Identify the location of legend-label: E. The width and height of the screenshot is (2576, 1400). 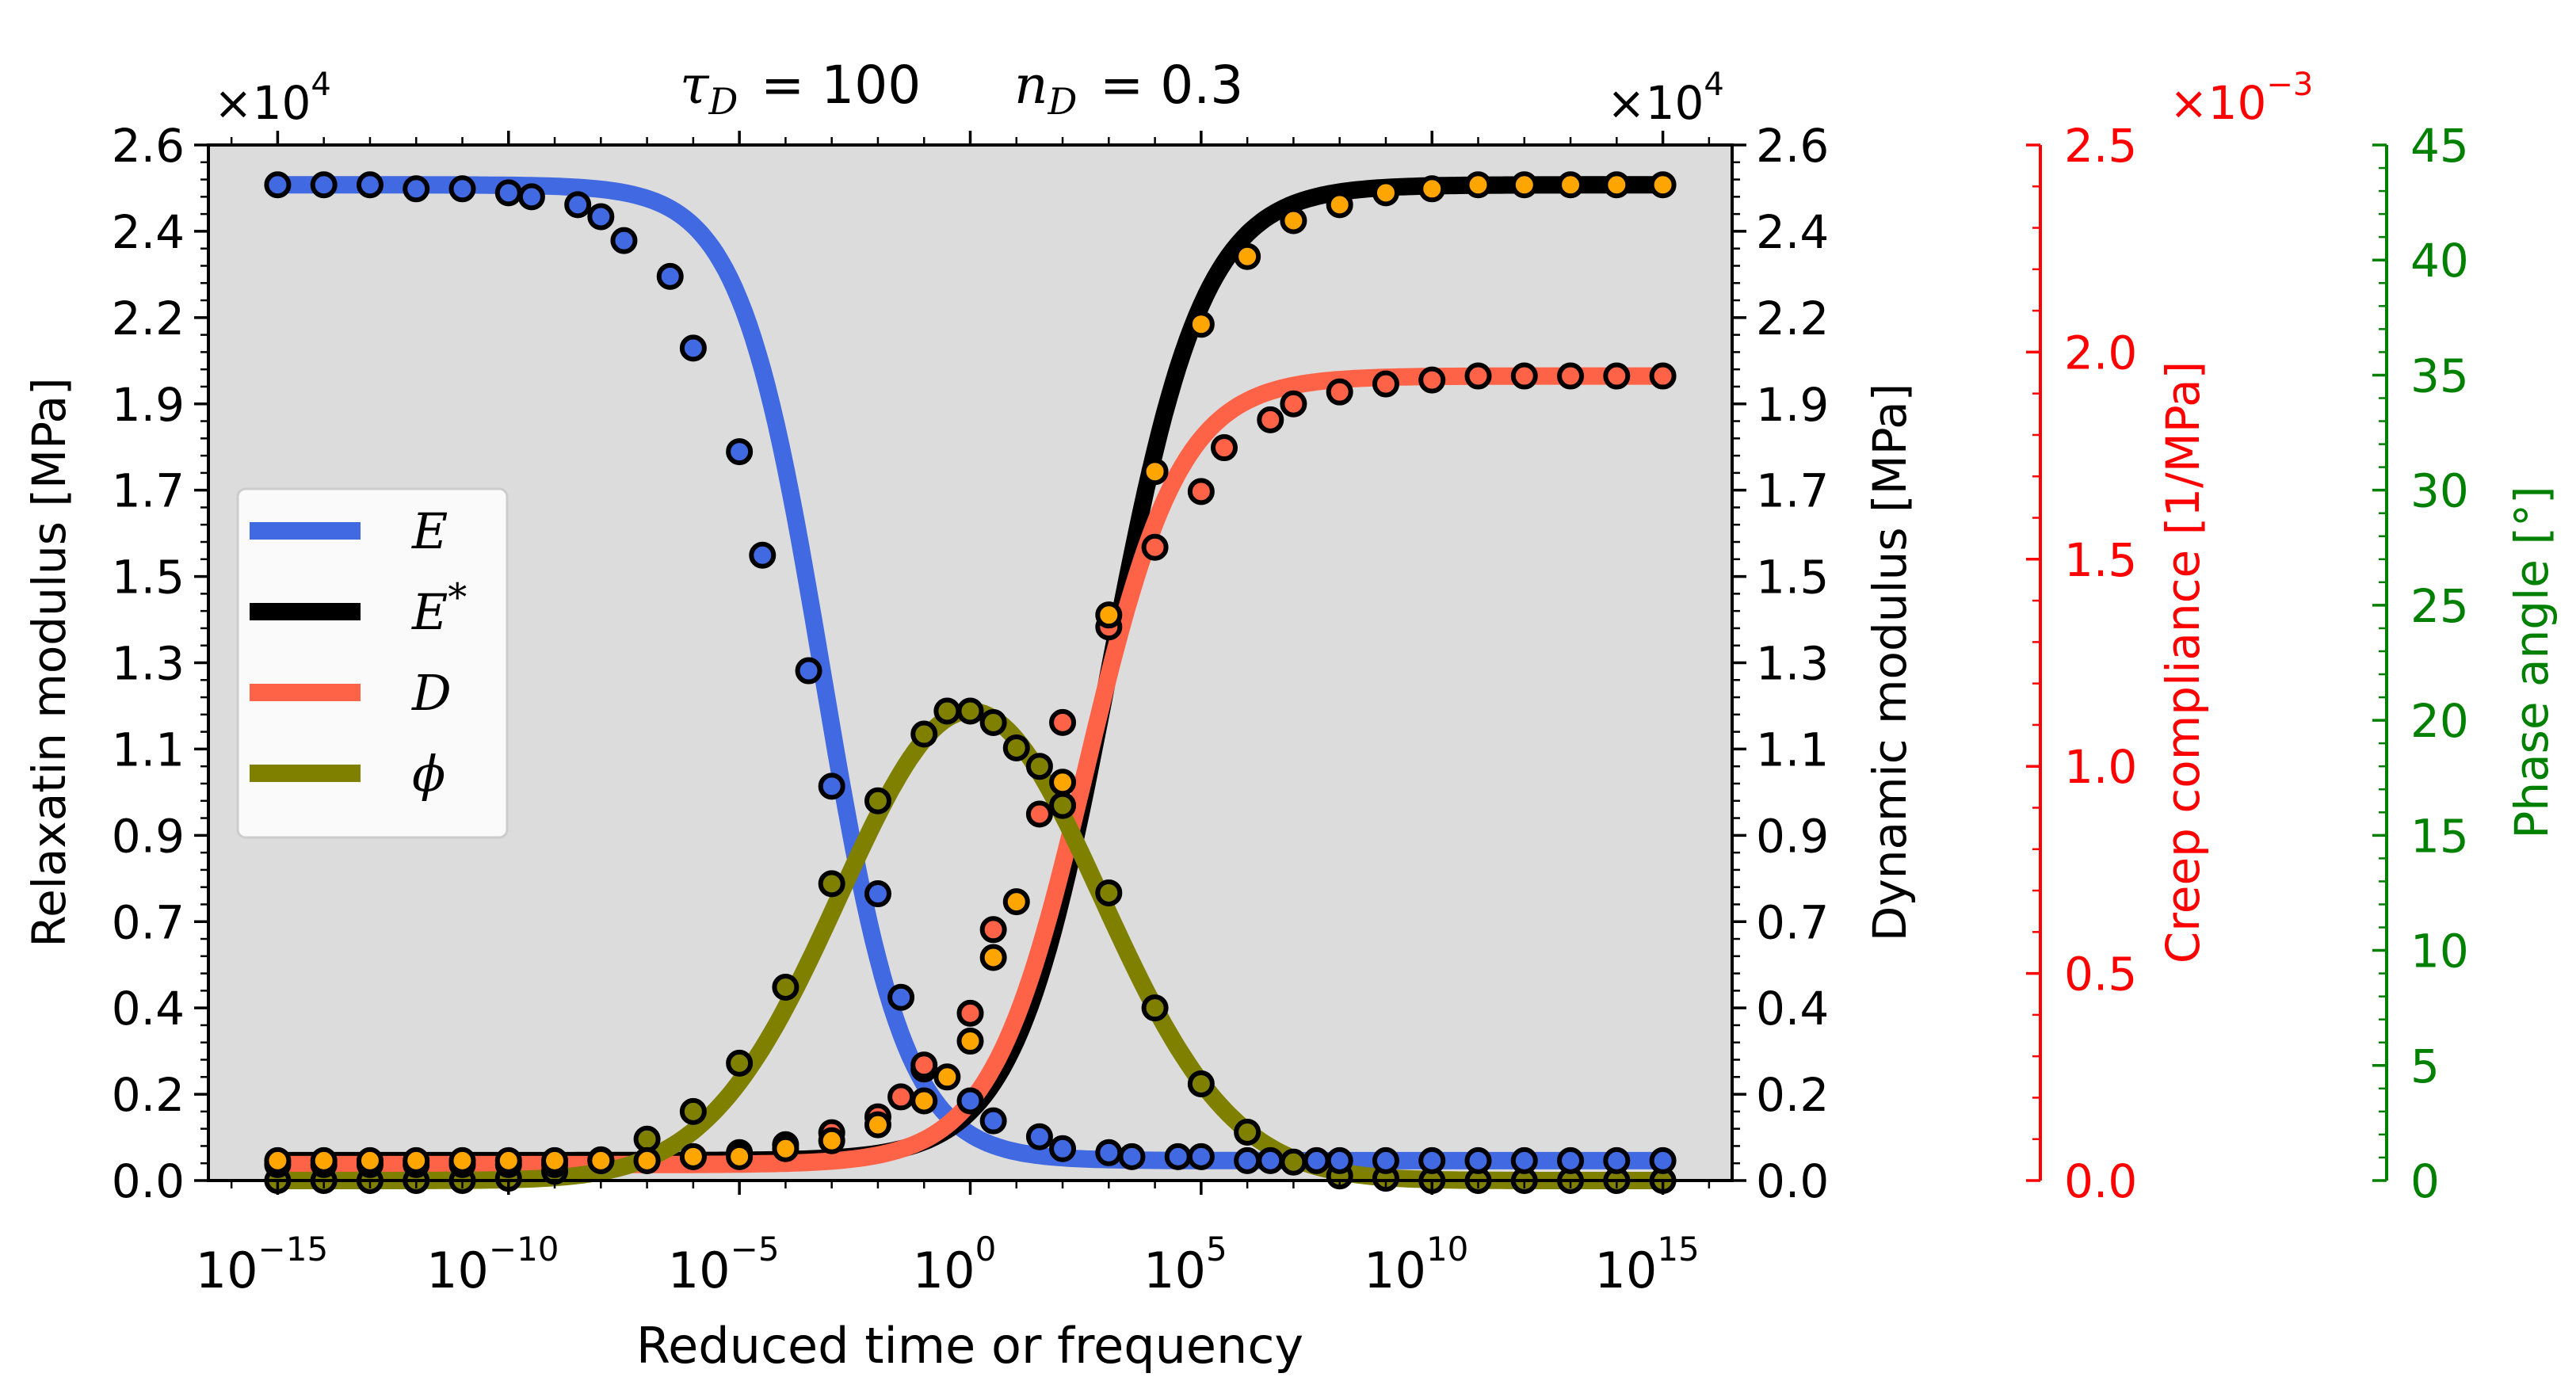
(429, 531).